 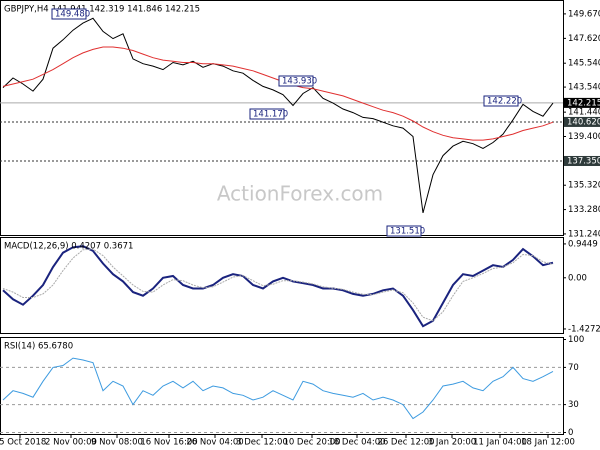 I want to click on y-tick-label: 0.9449, so click(x=583, y=244).